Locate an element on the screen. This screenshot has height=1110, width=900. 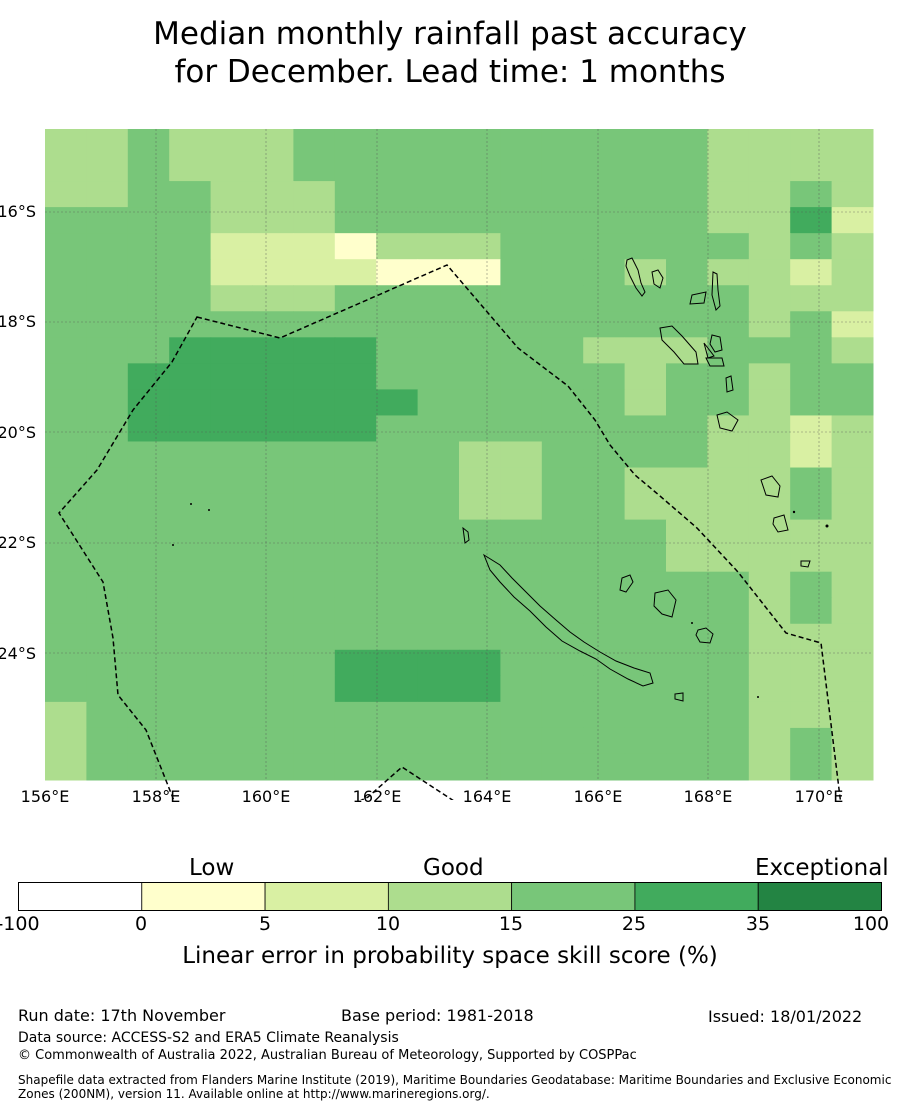
colorbar-tick: 100 is located at coordinates (871, 924).